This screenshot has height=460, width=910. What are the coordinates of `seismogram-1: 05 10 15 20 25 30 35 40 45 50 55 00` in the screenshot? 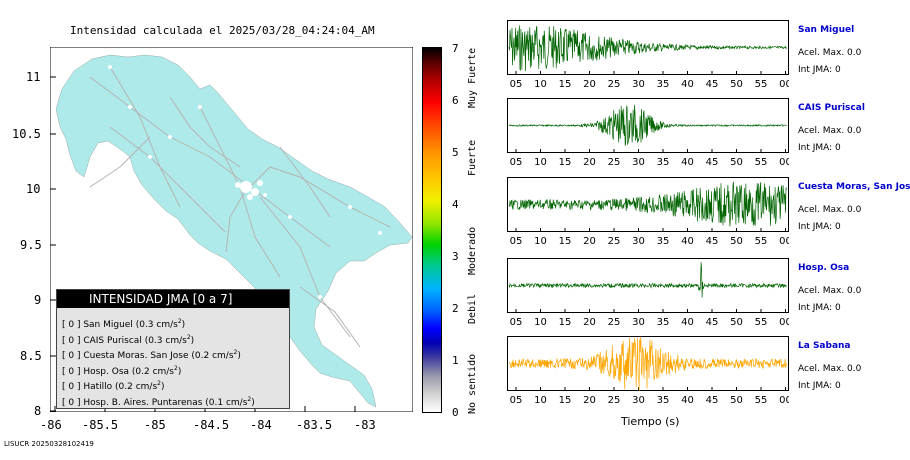 It's located at (648, 133).